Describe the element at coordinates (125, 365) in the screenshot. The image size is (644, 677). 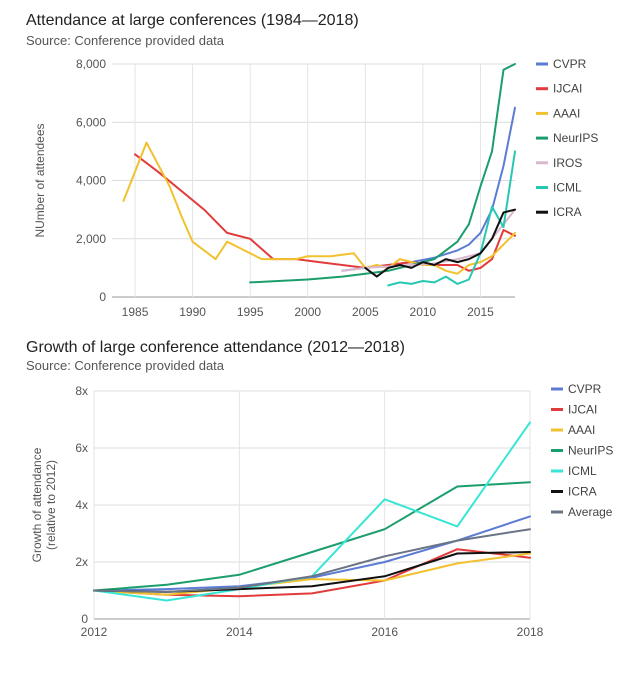
I see `chart-2-subtitle: Source: Conference provided data` at that location.